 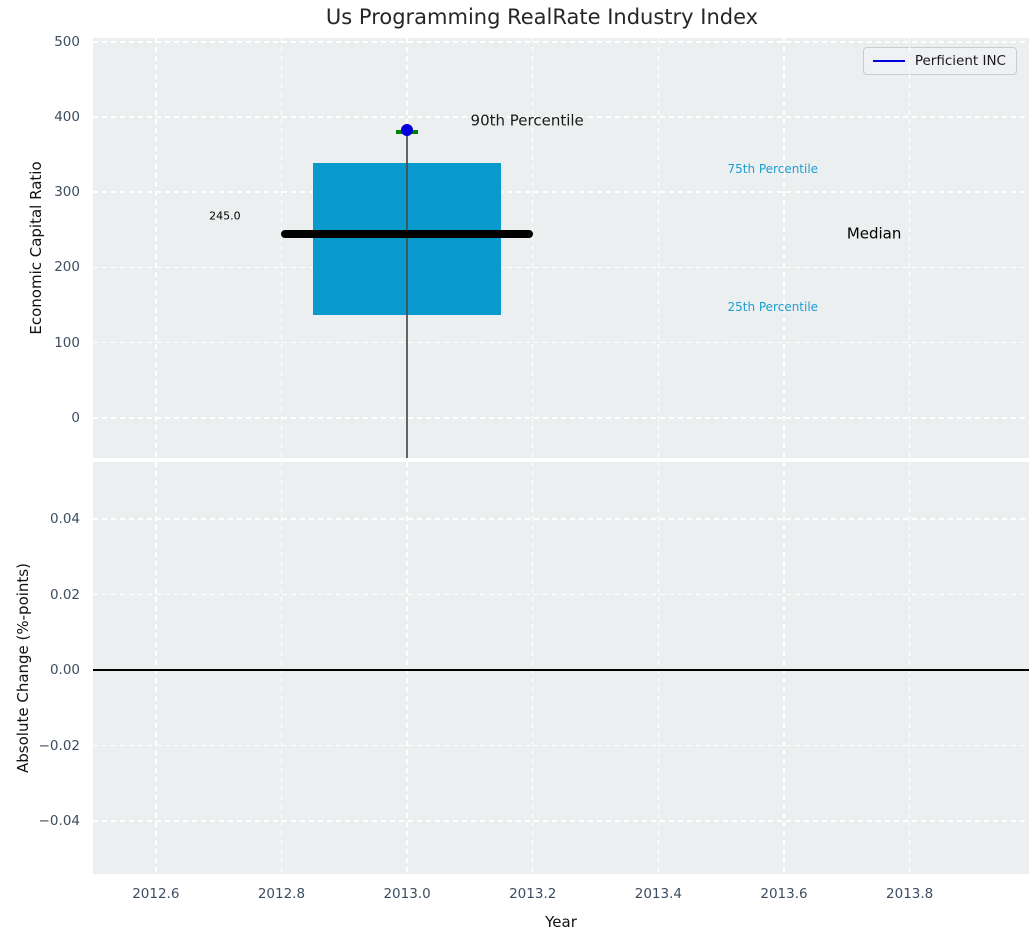 I want to click on y-tick-label: −0.04, so click(x=59, y=821).